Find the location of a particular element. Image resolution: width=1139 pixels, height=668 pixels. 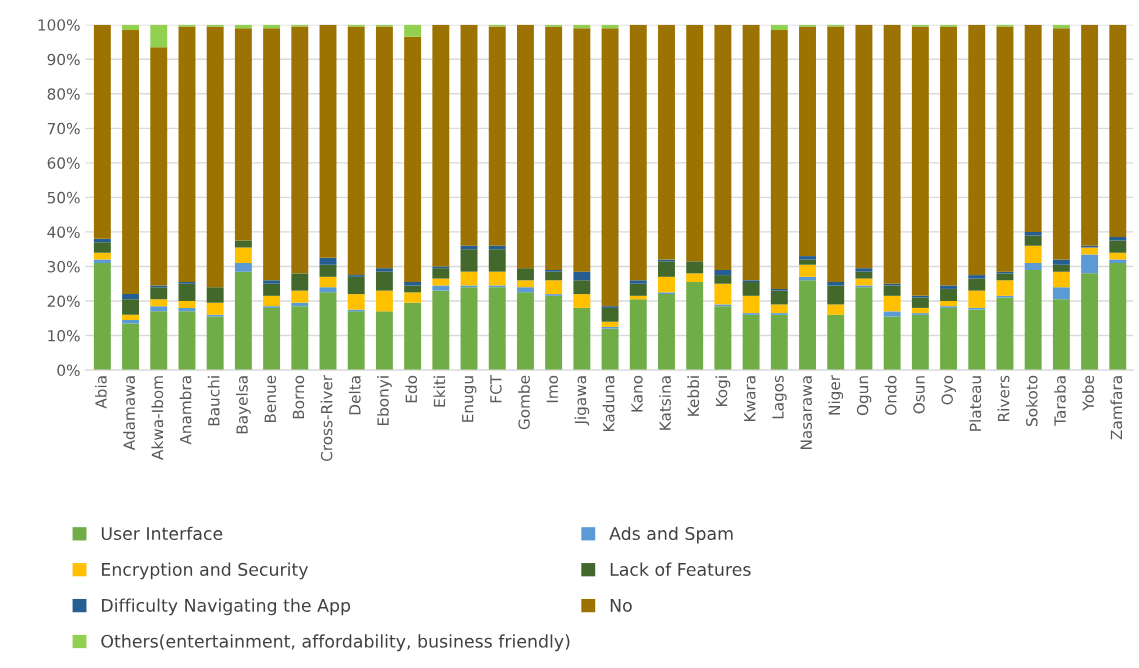

y-tick-label: 40% is located at coordinates (63, 232).